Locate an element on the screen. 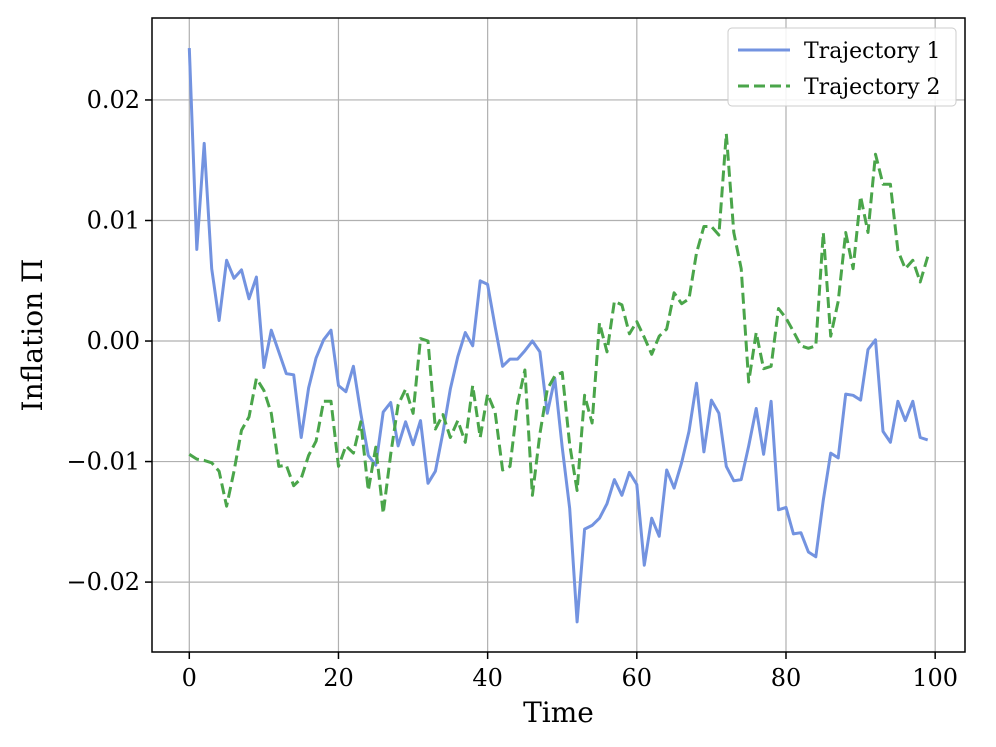 Image resolution: width=996 pixels, height=747 pixels. legend: Trajectory 1 Trajectory 2 is located at coordinates (842, 67).